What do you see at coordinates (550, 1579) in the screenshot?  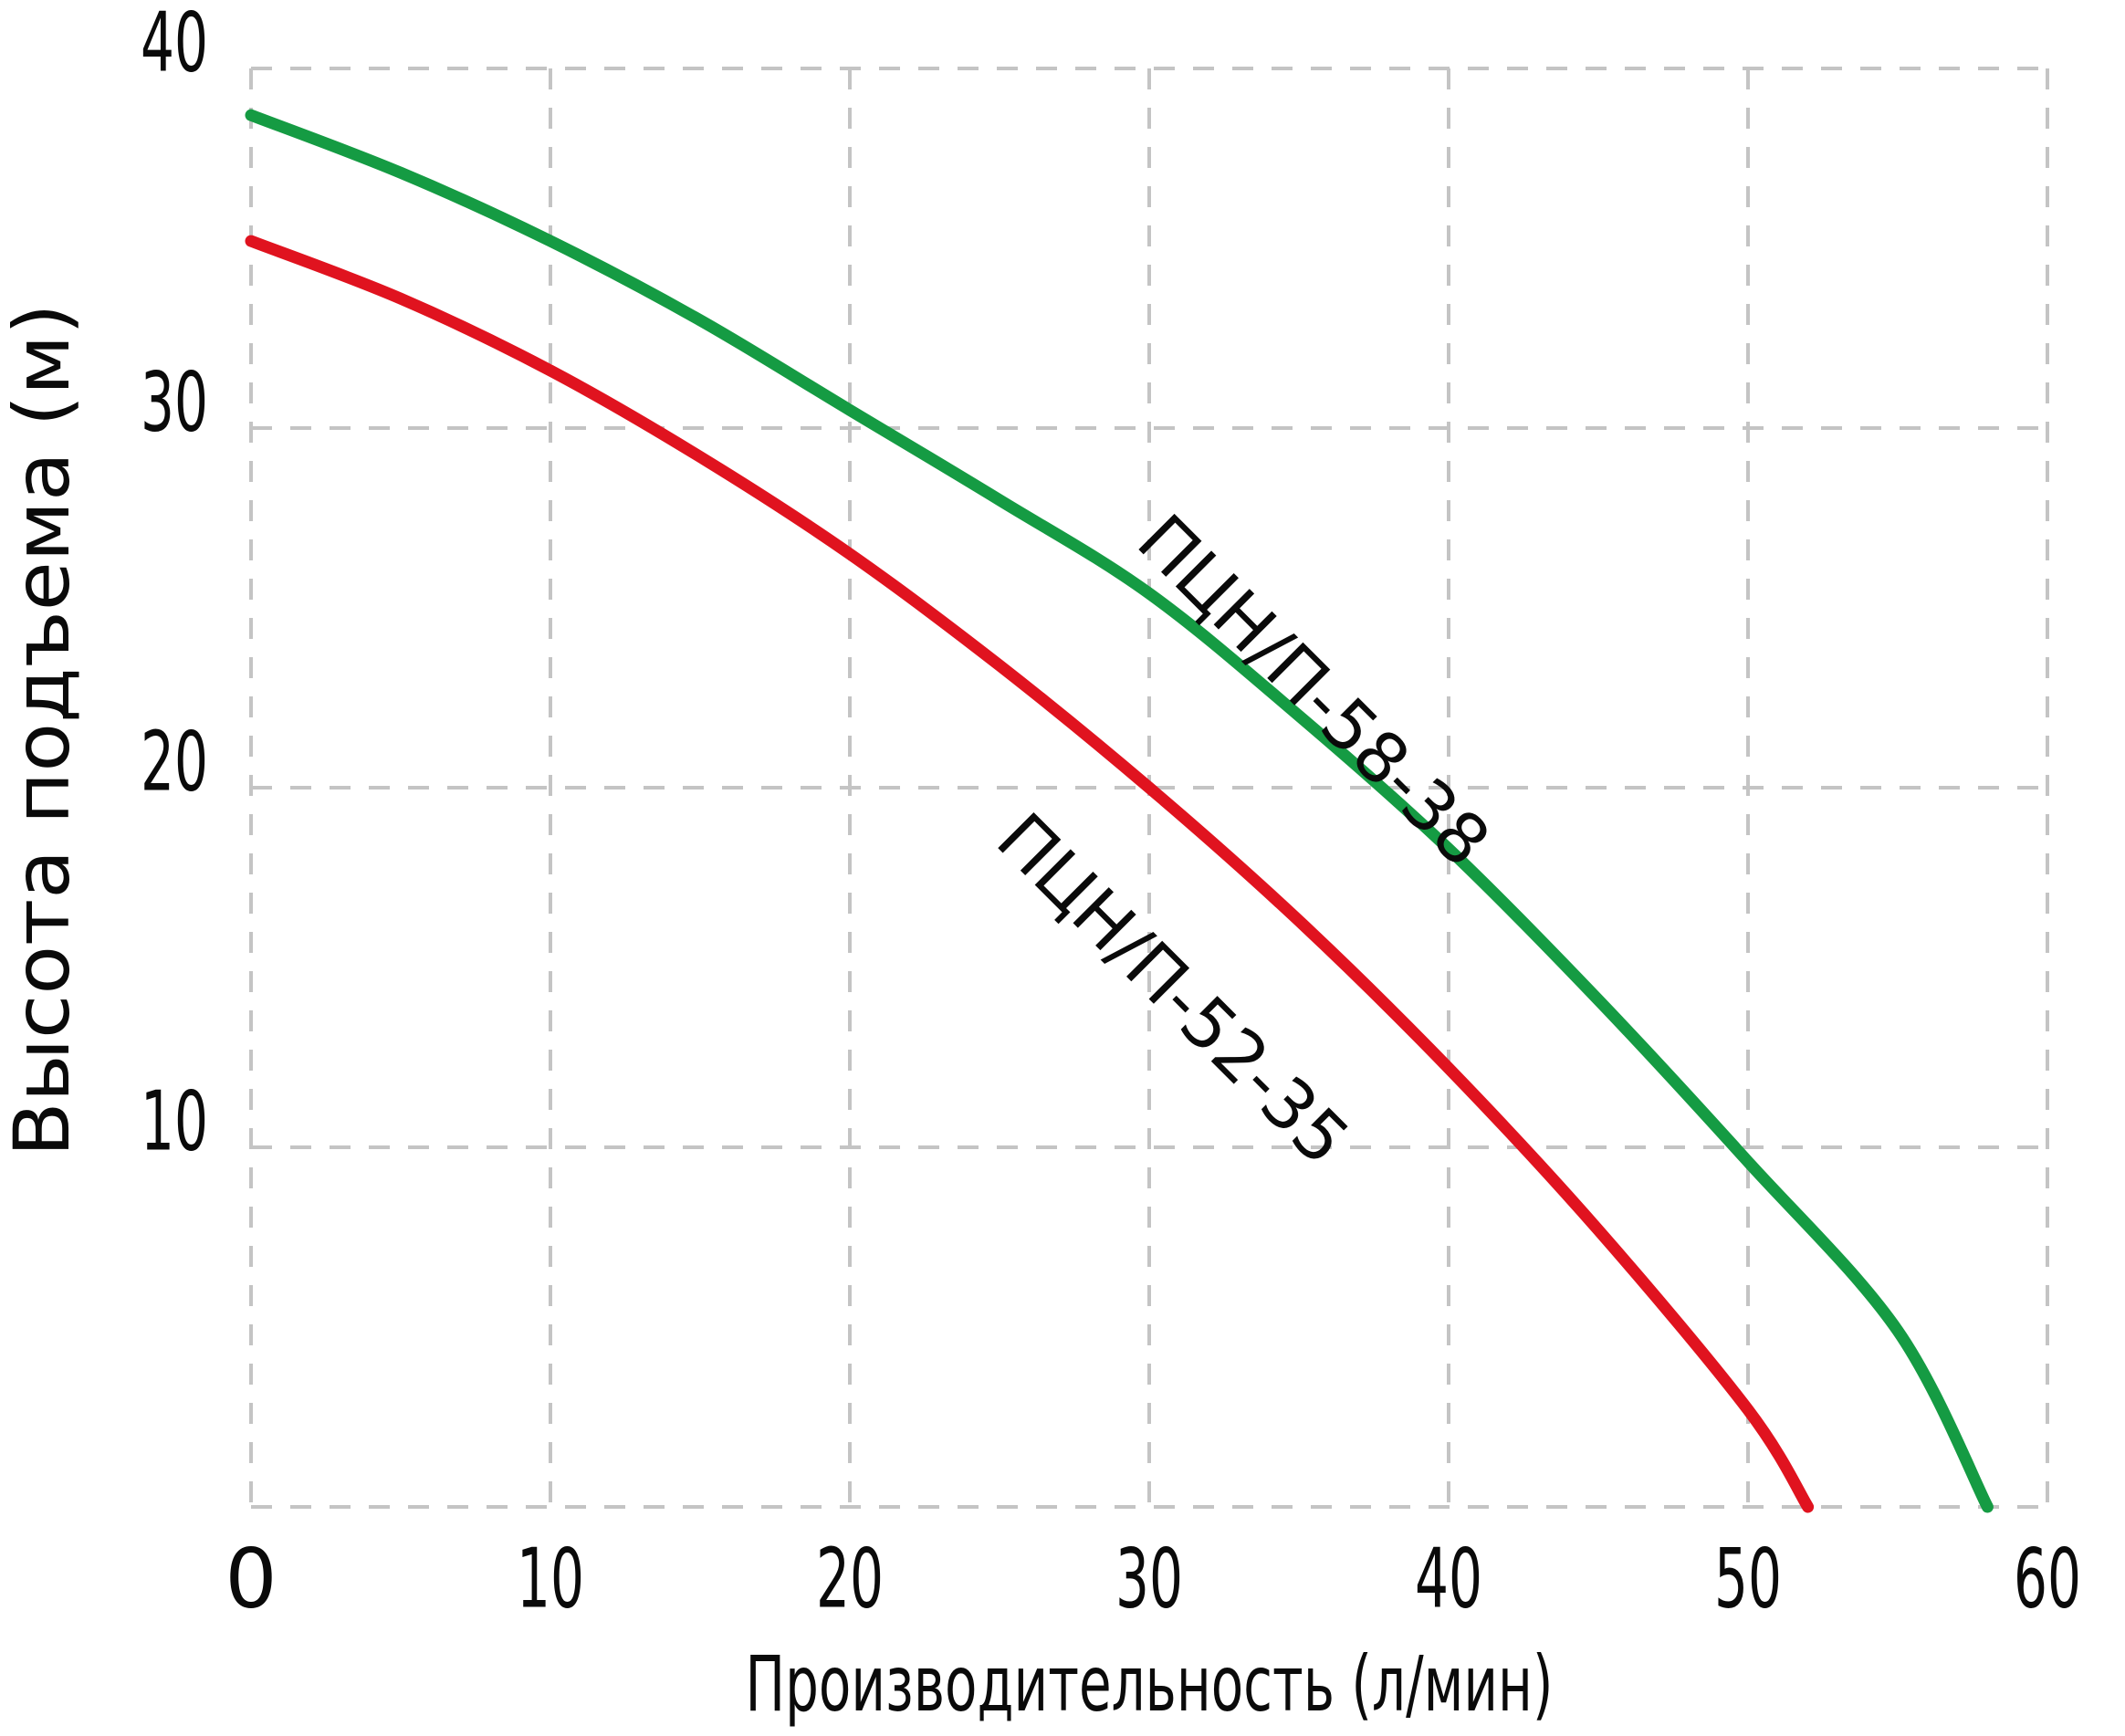 I see `x-tick-label-10: 10` at bounding box center [550, 1579].